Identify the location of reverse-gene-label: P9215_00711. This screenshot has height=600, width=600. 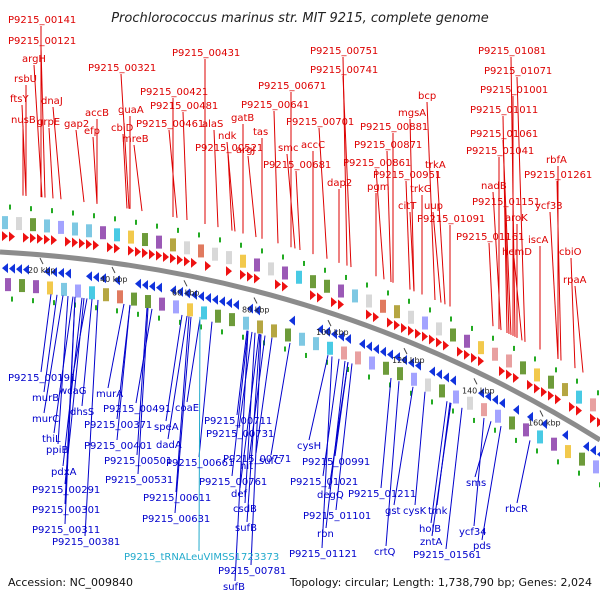
(238, 421).